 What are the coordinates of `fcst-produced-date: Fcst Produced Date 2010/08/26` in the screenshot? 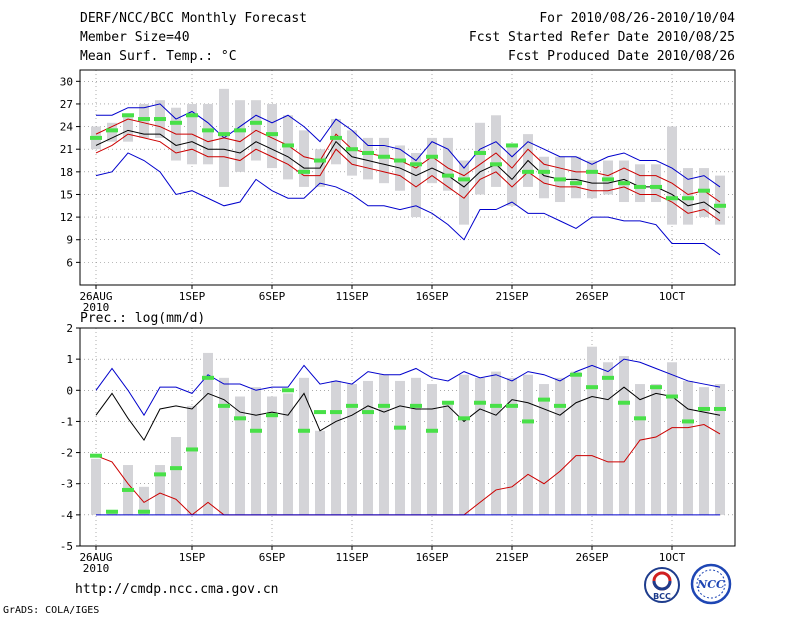 It's located at (621, 56).